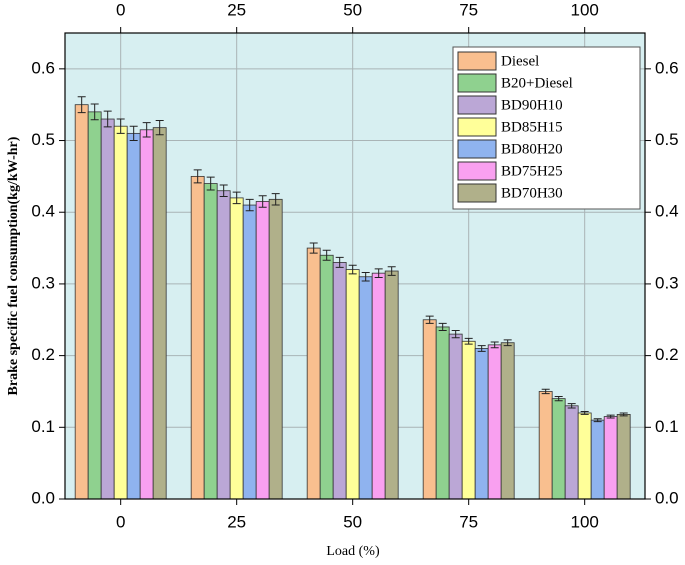 The image size is (685, 565). What do you see at coordinates (353, 551) in the screenshot?
I see `x-axis-title: Load (%)` at bounding box center [353, 551].